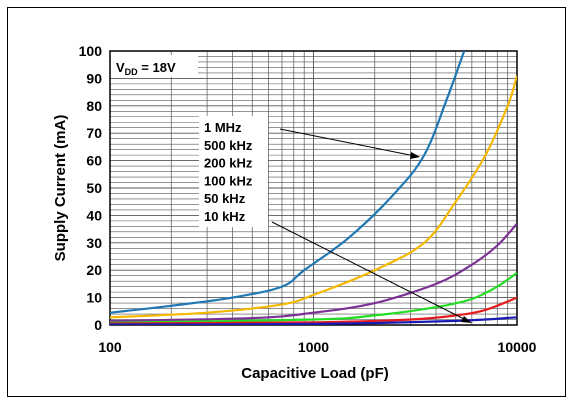 This screenshot has width=573, height=404. What do you see at coordinates (94, 78) in the screenshot?
I see `y-tick-label: 90` at bounding box center [94, 78].